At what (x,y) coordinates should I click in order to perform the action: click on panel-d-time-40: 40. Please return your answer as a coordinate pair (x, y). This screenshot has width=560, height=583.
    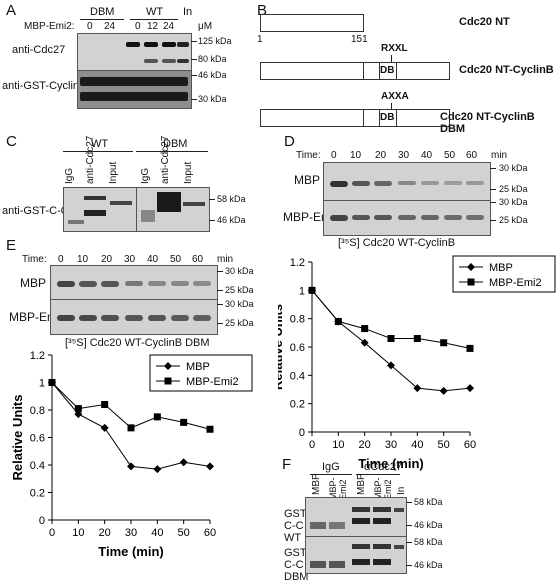
    Looking at the image, I should click on (427, 155).